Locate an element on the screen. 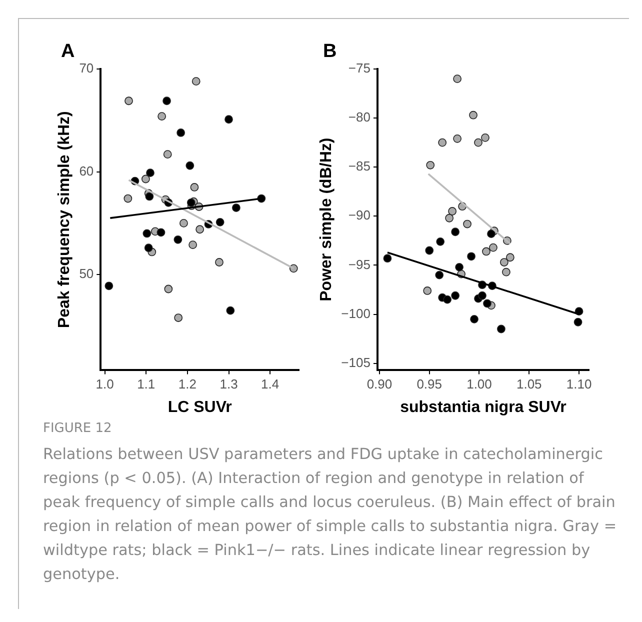  x-tick-label: 1.4 is located at coordinates (270, 384).